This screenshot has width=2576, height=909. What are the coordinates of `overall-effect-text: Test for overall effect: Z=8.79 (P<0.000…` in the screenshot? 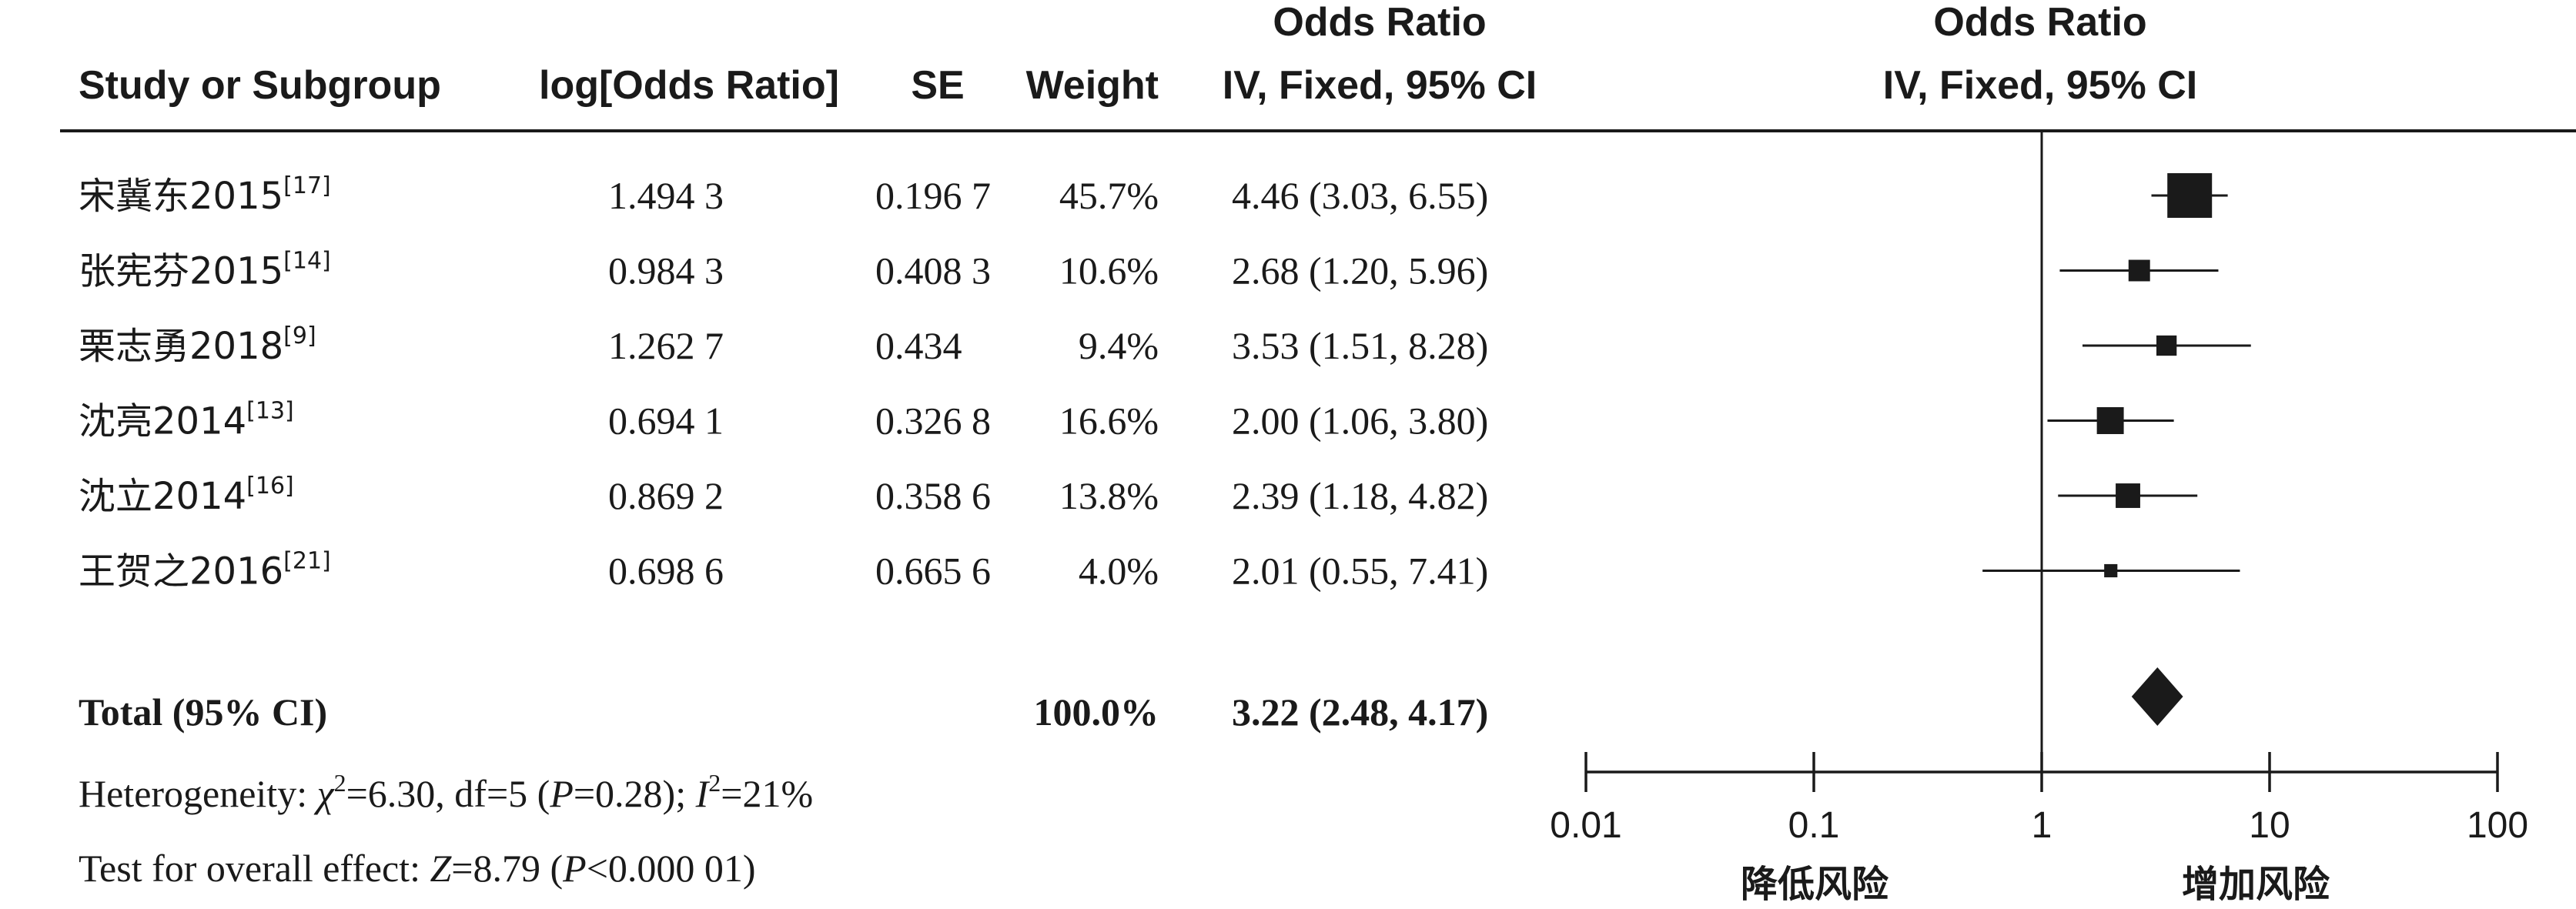 It's located at (418, 868).